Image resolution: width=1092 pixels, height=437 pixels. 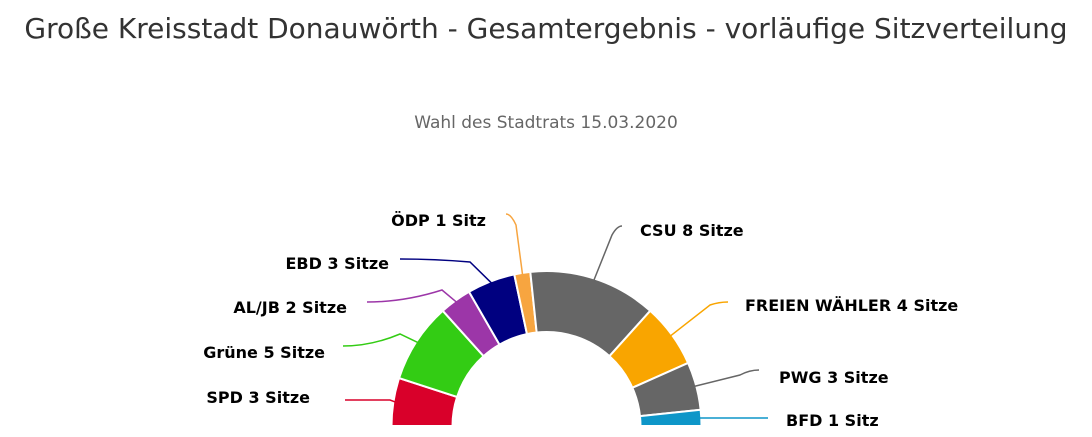 I want to click on chart-subtitle: Wahl des Stadtrats 15.03.2020, so click(x=546, y=123).